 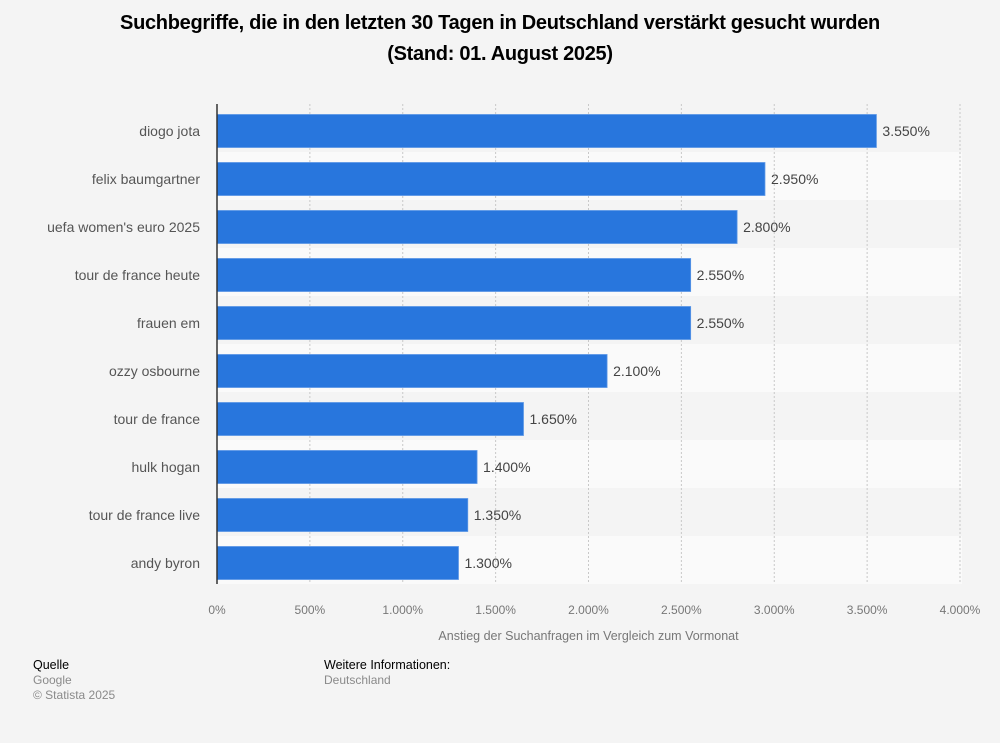 I want to click on chart-title-line-2: (Stand: 01. August 2025), so click(x=500, y=54).